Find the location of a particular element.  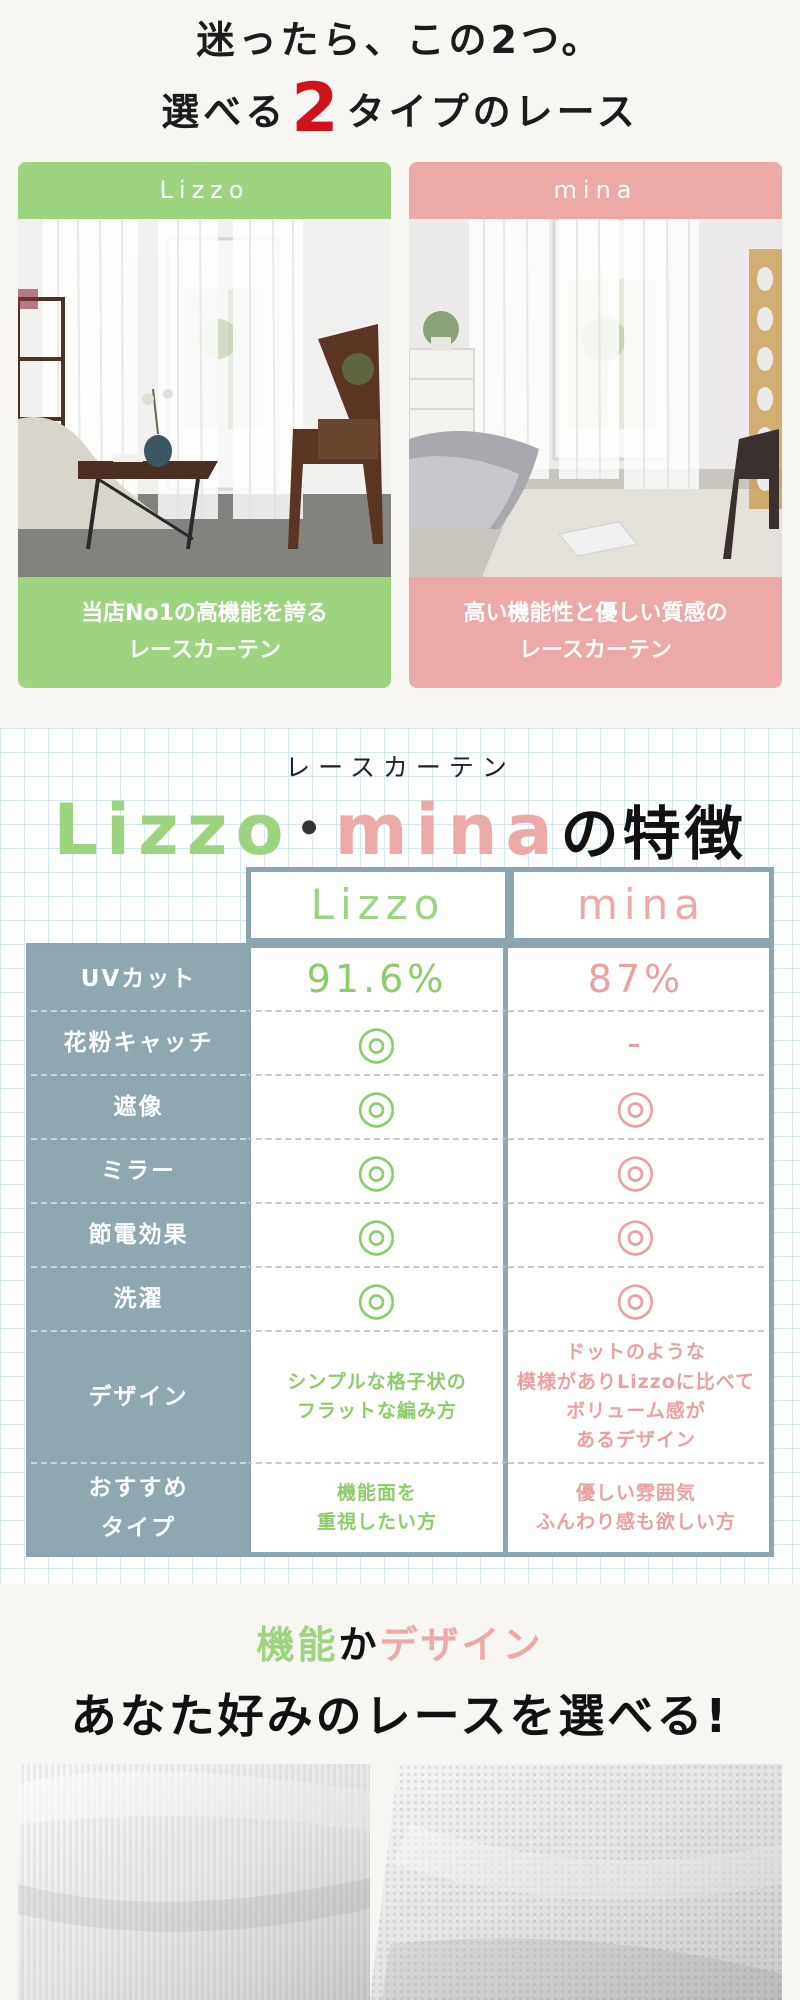

features-eyebrow: レースカーテン is located at coordinates (400, 767).